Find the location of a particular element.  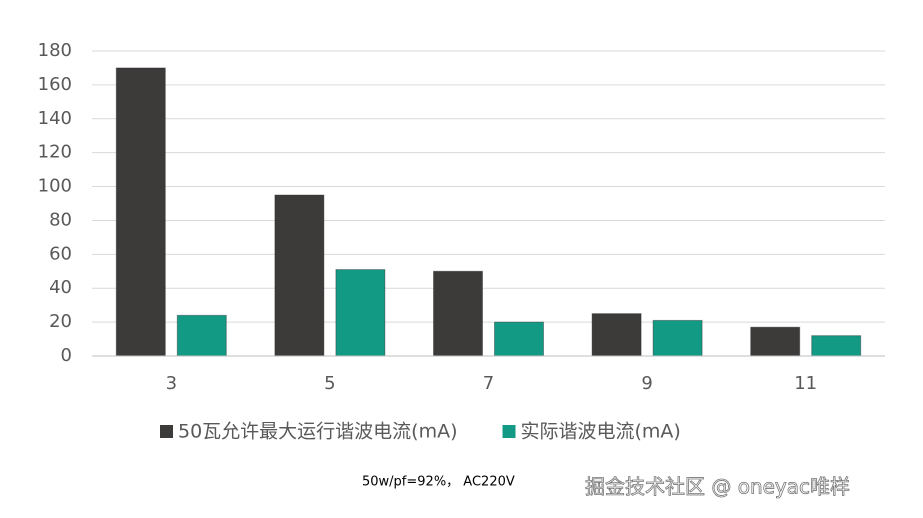

y-tick-label: 120 is located at coordinates (55, 152).